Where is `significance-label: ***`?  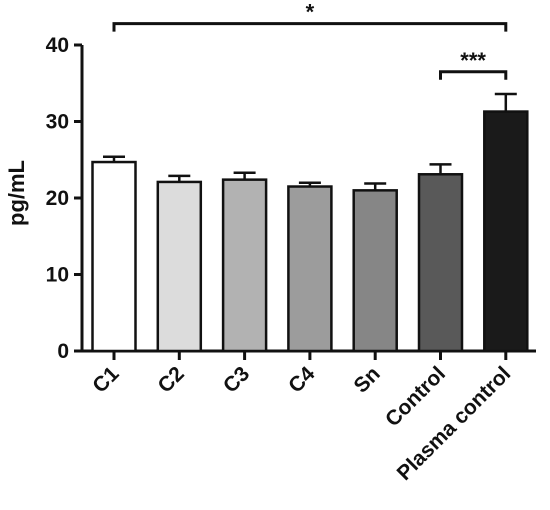 significance-label: *** is located at coordinates (473, 60).